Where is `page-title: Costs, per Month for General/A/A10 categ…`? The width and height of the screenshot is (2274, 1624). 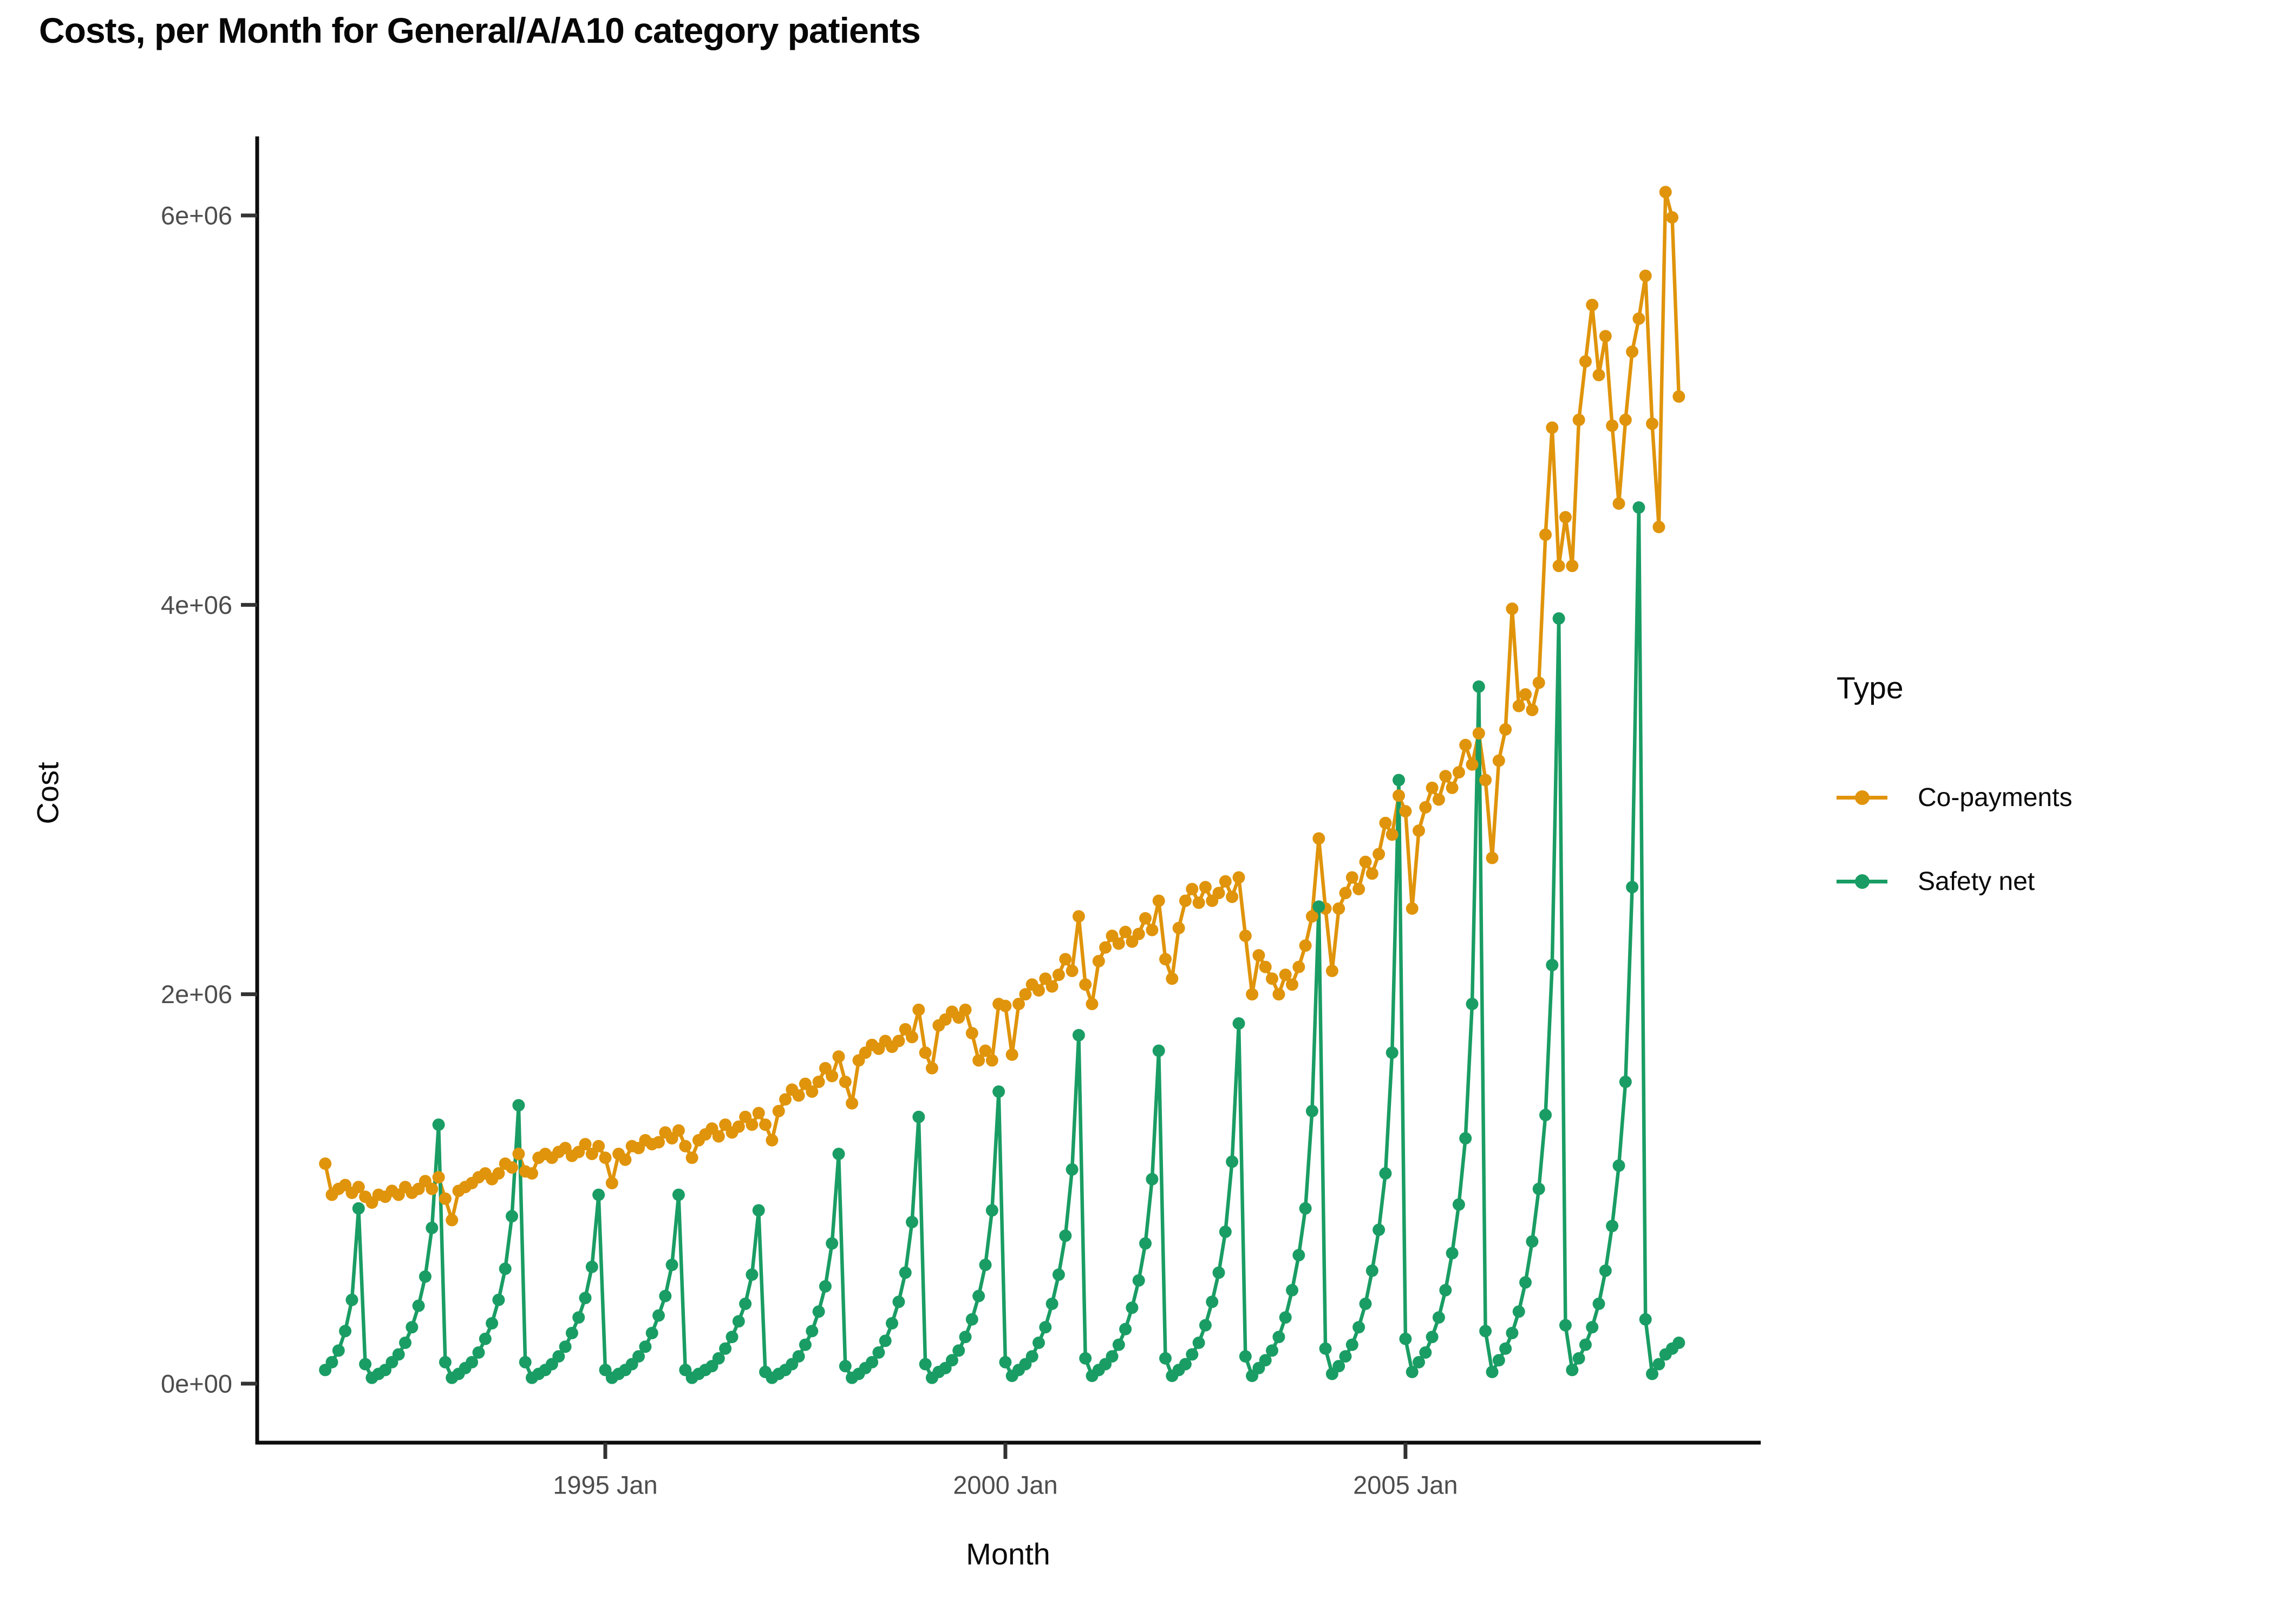
page-title: Costs, per Month for General/A/A10 categ… is located at coordinates (480, 30).